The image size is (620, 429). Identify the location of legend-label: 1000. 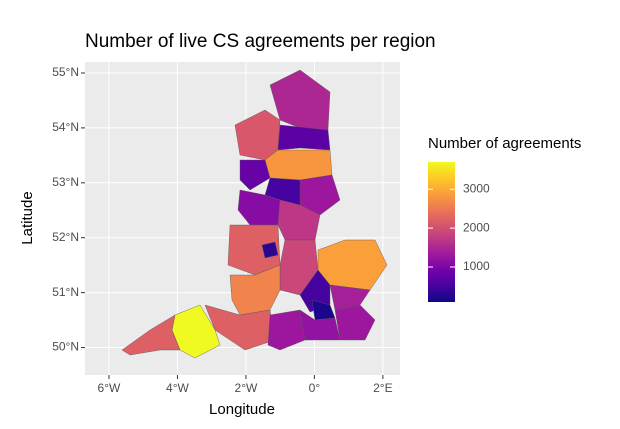
(476, 266).